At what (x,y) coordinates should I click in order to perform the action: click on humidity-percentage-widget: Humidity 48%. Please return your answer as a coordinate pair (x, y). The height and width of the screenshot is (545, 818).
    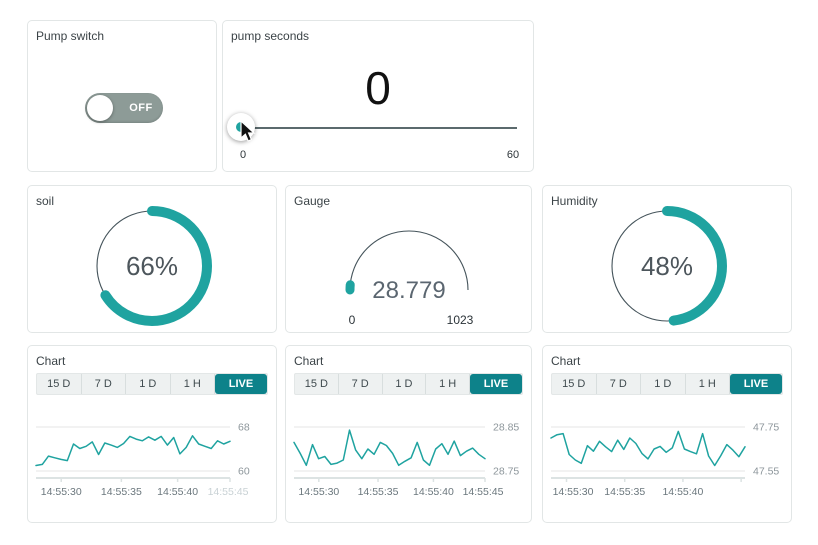
    Looking at the image, I should click on (667, 259).